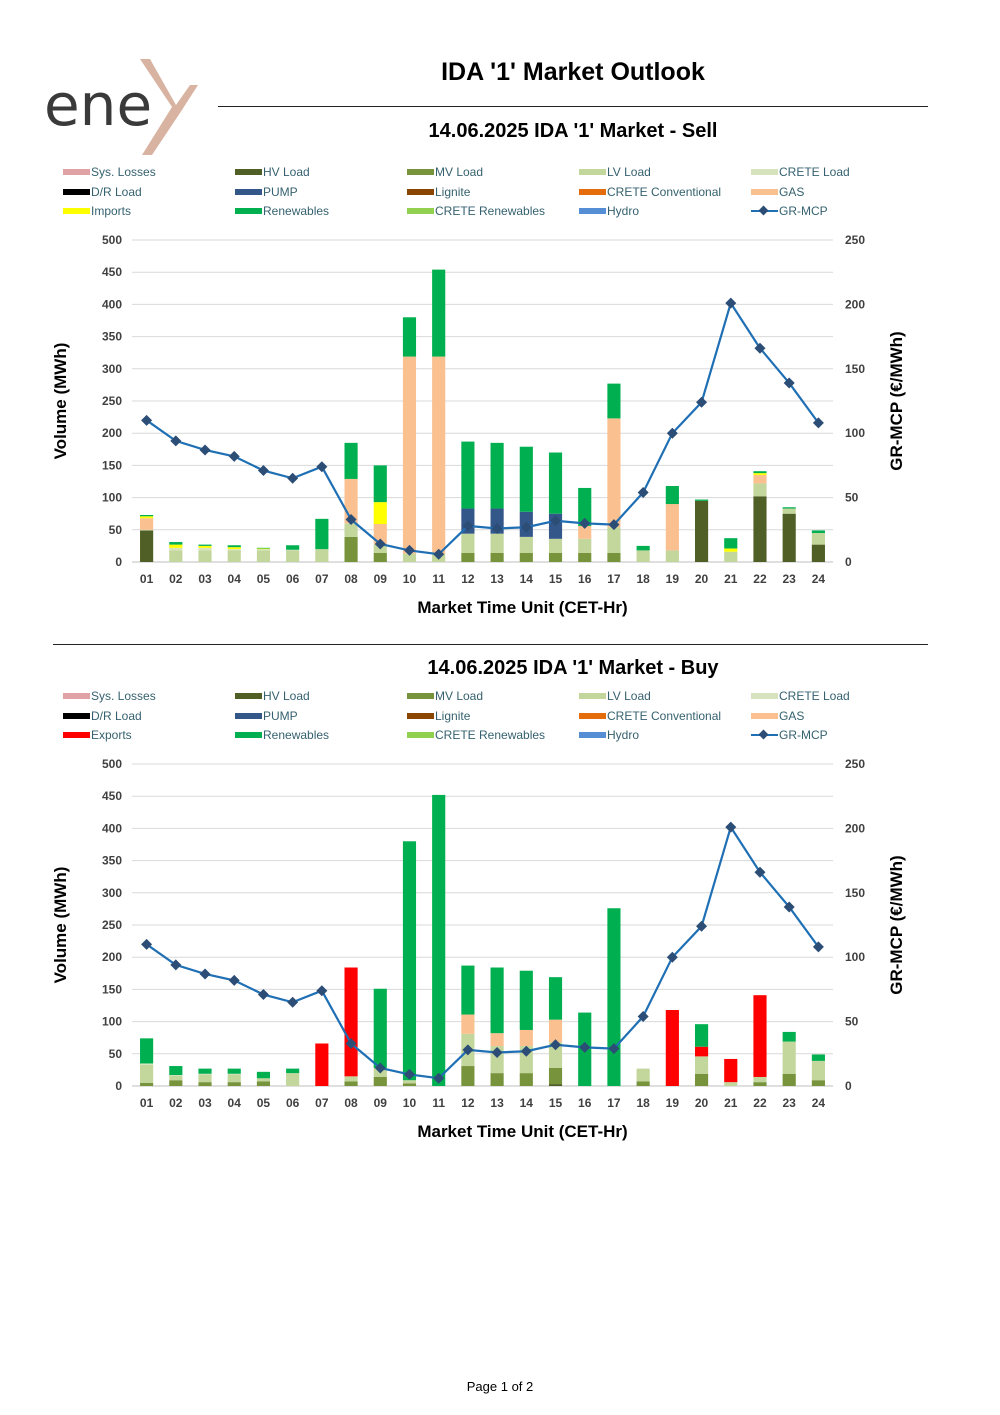  Describe the element at coordinates (468, 1103) in the screenshot. I see `buy-x-tick-label: 12` at that location.